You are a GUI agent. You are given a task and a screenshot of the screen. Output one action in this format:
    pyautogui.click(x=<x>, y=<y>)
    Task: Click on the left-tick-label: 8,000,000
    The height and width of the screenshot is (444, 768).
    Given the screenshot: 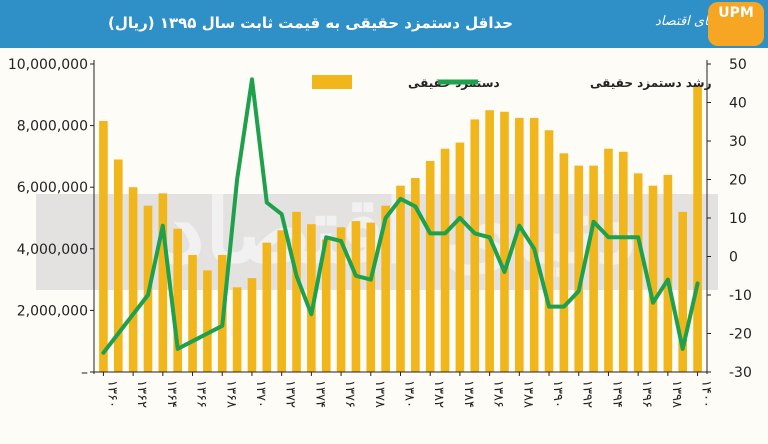 What is the action you would take?
    pyautogui.click(x=52, y=127)
    